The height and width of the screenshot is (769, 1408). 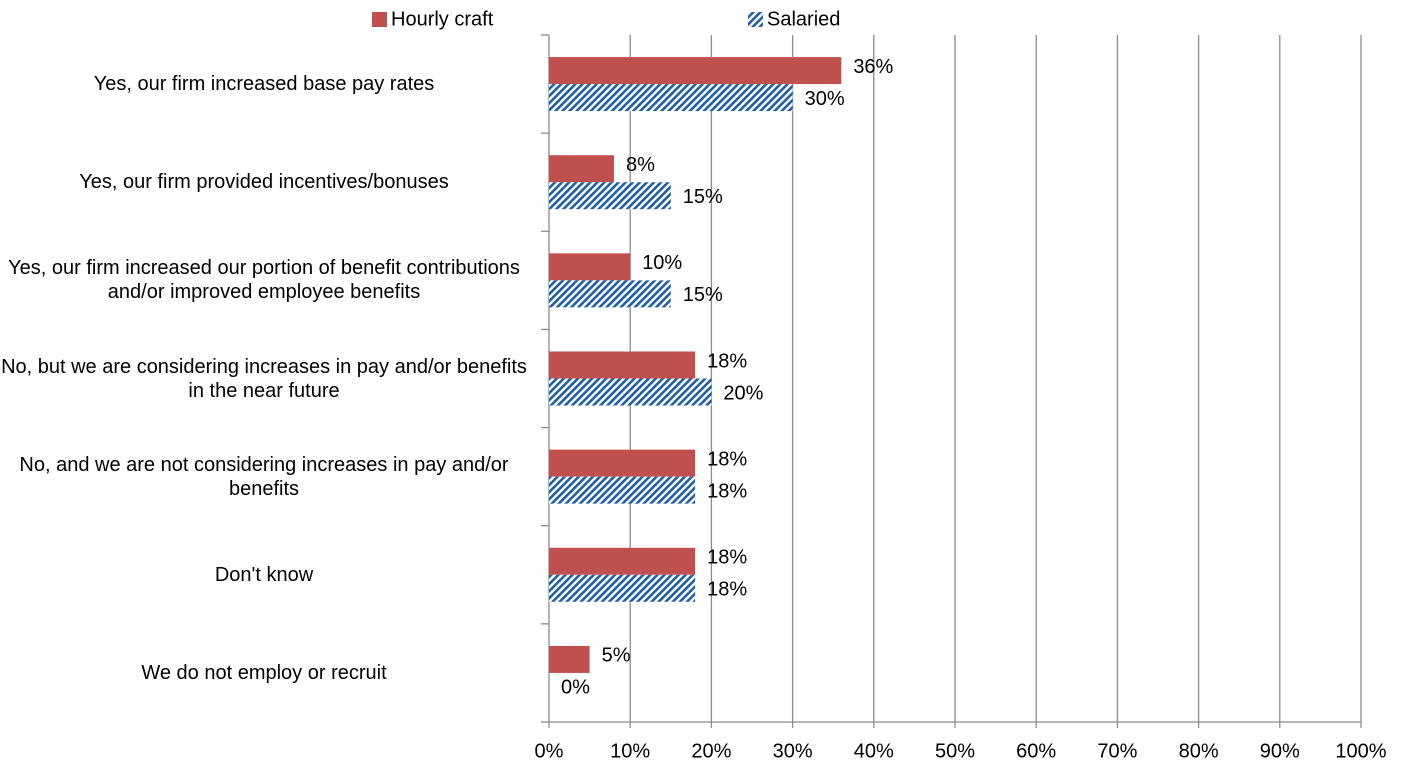 What do you see at coordinates (264, 84) in the screenshot?
I see `category-label: Yes, our firm increased base pay rates` at bounding box center [264, 84].